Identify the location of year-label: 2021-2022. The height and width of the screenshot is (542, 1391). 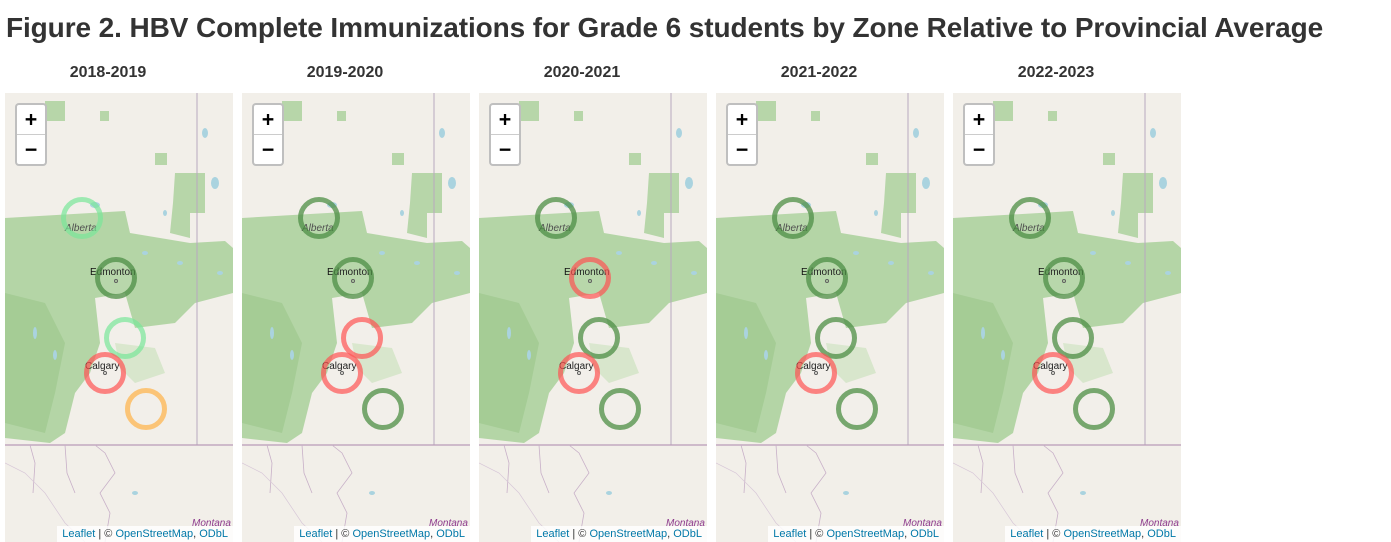
(819, 72).